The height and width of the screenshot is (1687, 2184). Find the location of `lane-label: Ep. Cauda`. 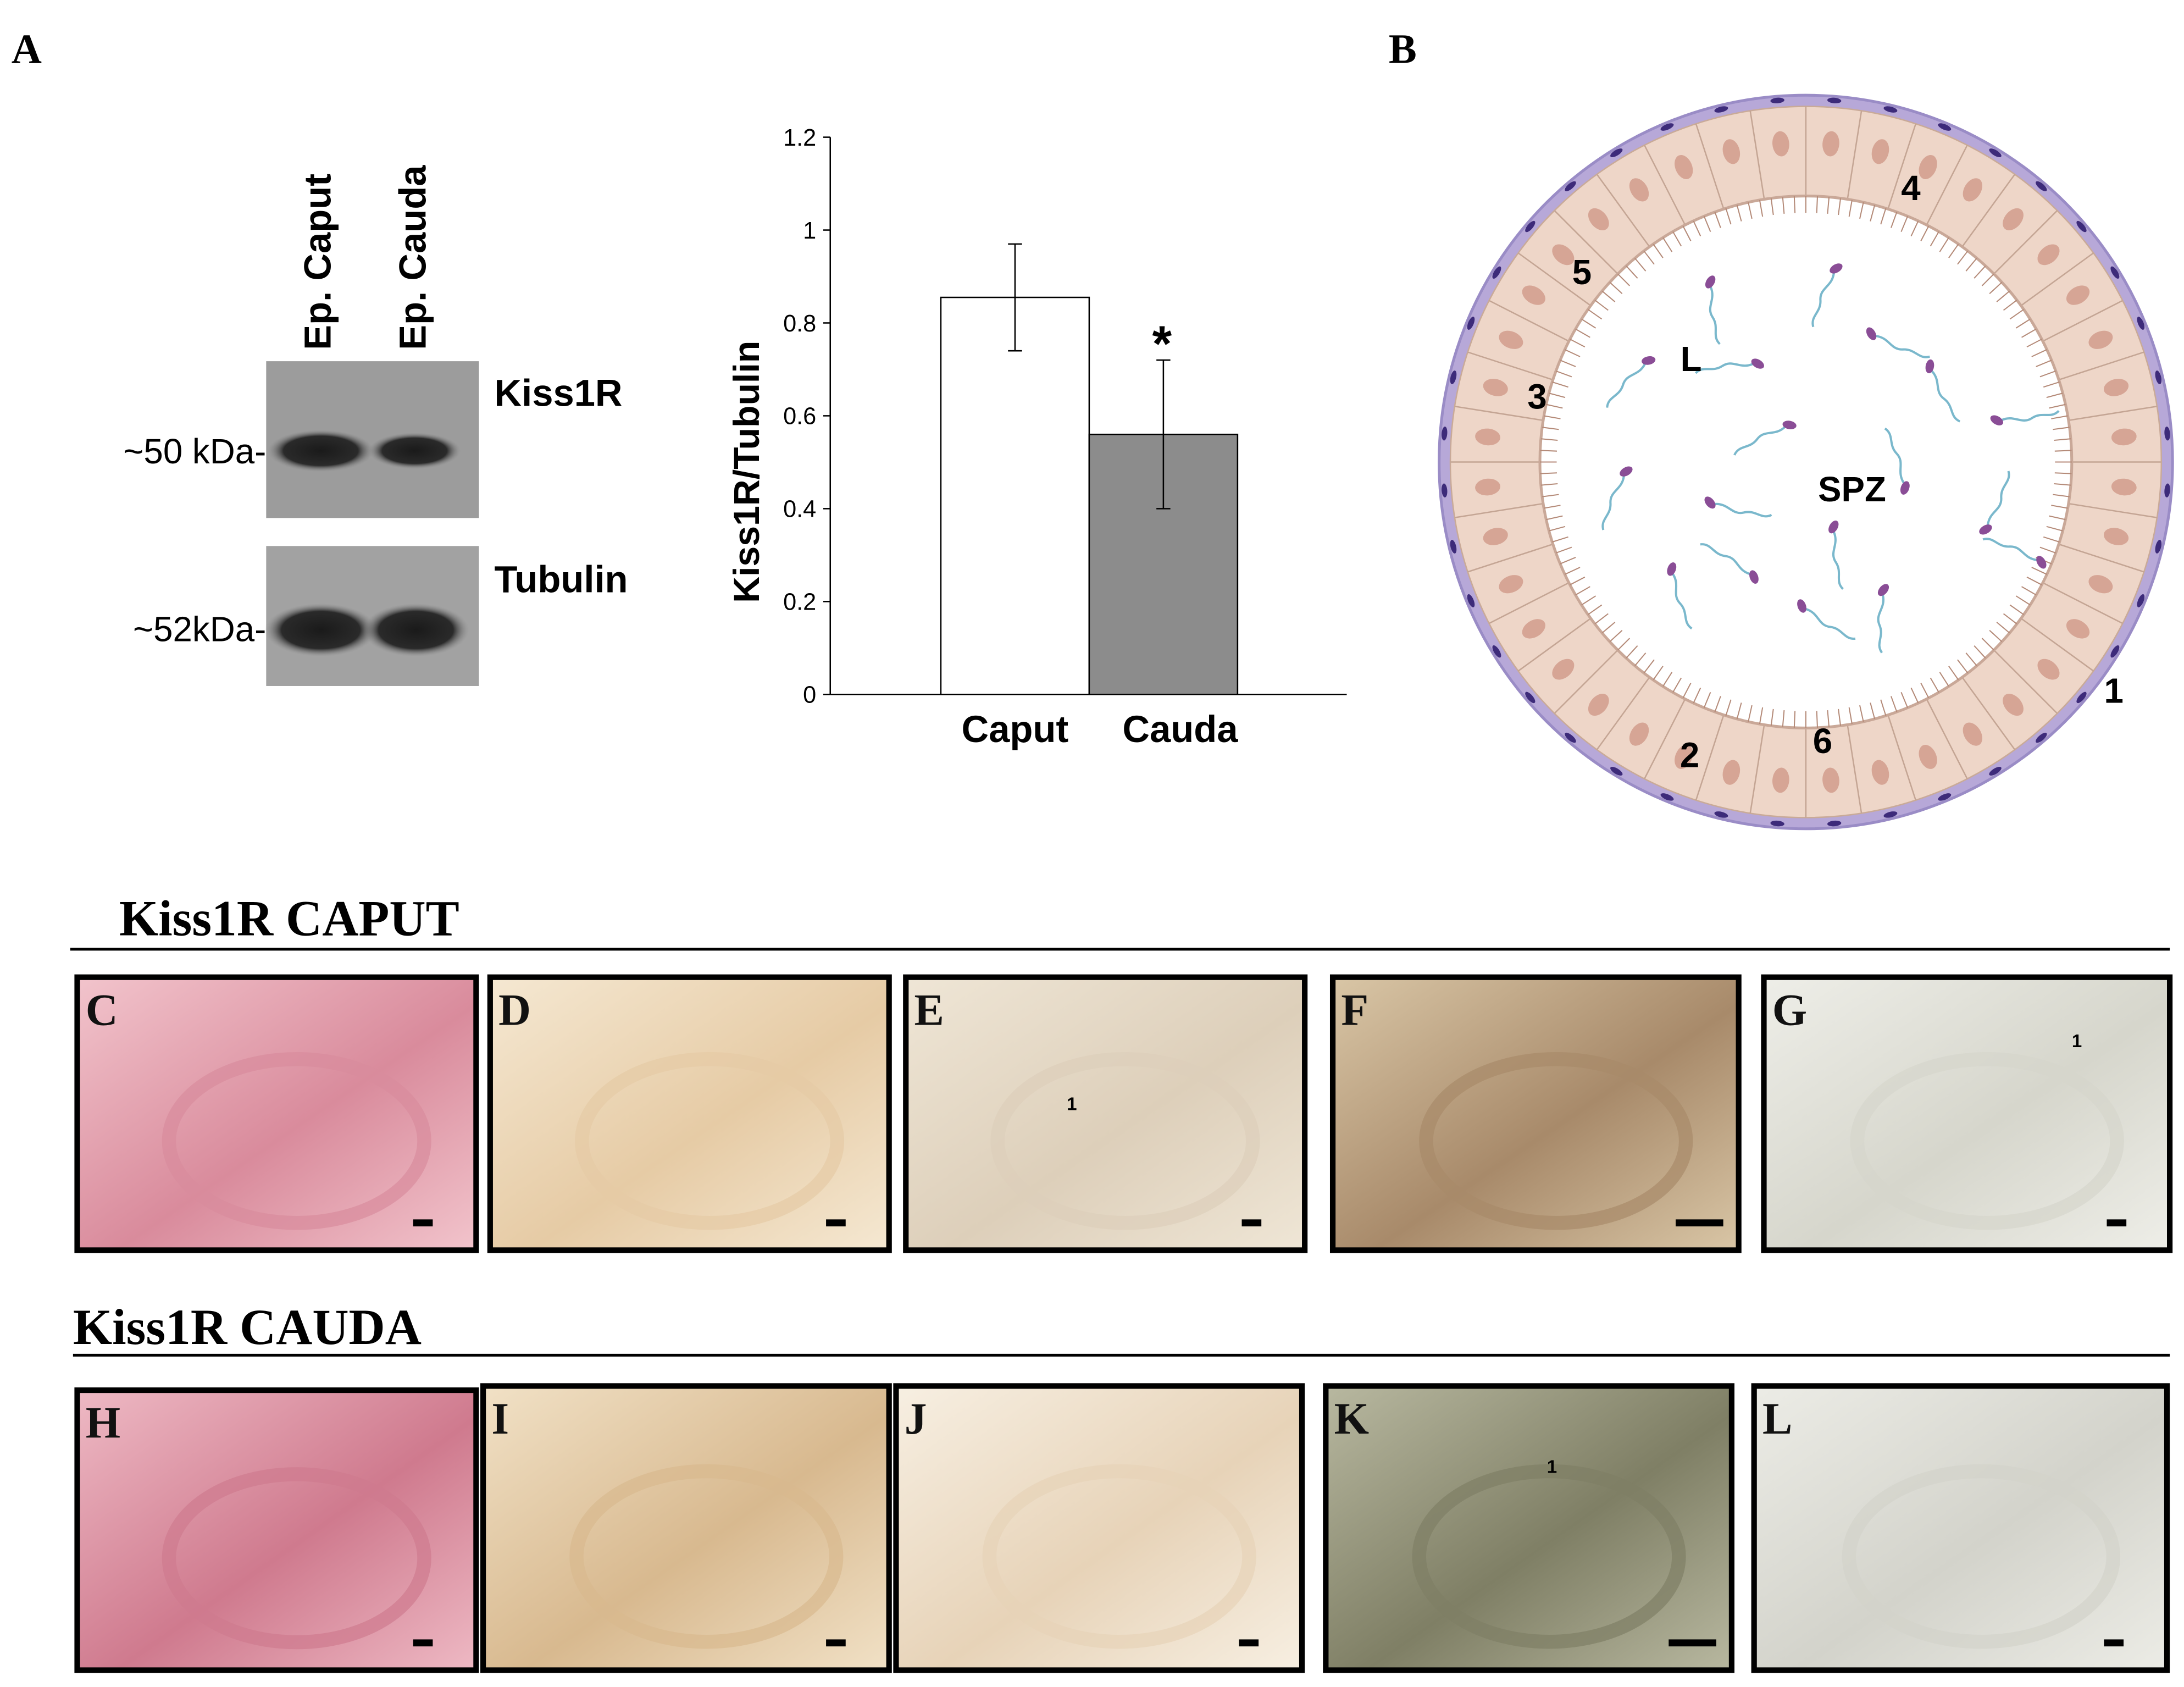

lane-label: Ep. Cauda is located at coordinates (413, 257).